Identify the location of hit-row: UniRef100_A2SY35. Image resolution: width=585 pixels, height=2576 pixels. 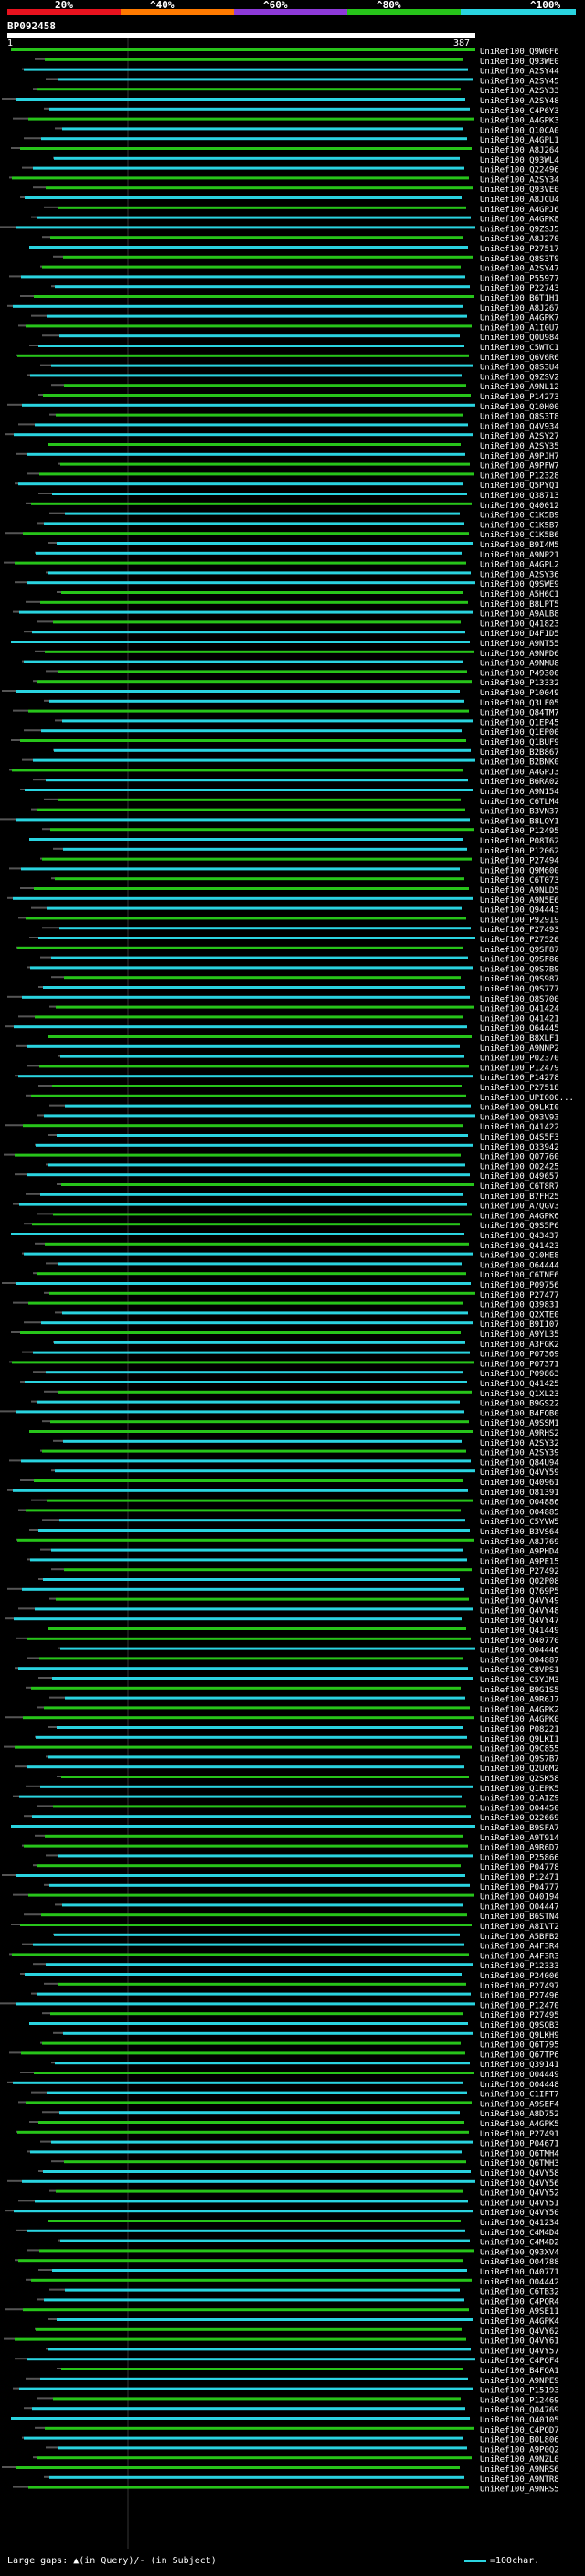
(303, 446).